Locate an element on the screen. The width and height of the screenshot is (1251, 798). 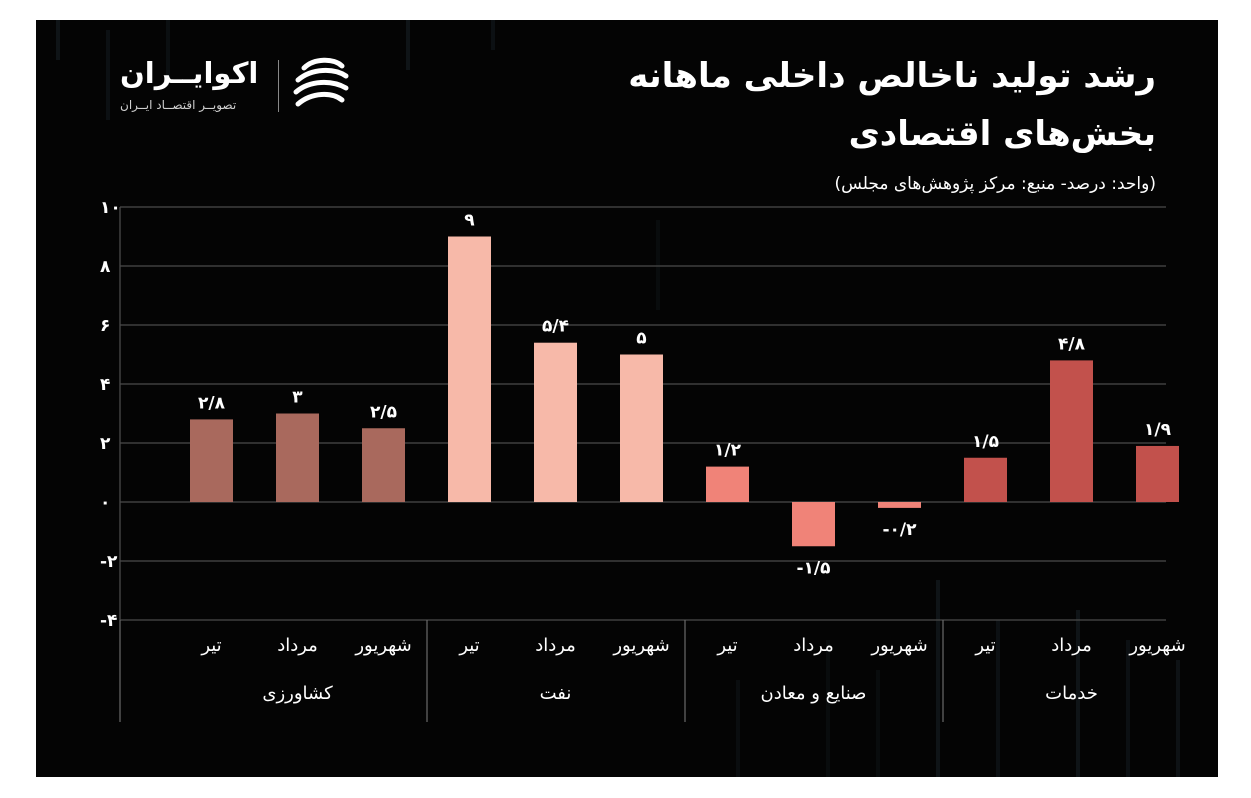
logo: اکوایــران تصویــر اقتصــاد ایــران is located at coordinates (214, 85).